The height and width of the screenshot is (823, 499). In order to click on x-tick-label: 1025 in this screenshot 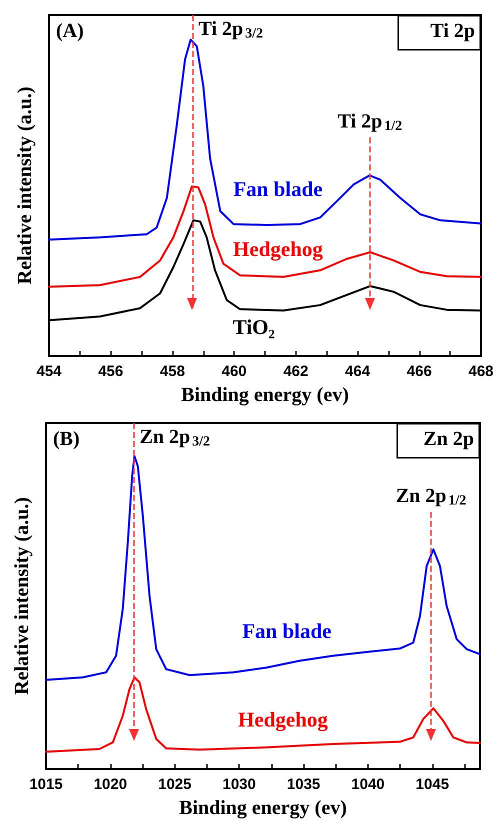, I will do `click(175, 784)`.